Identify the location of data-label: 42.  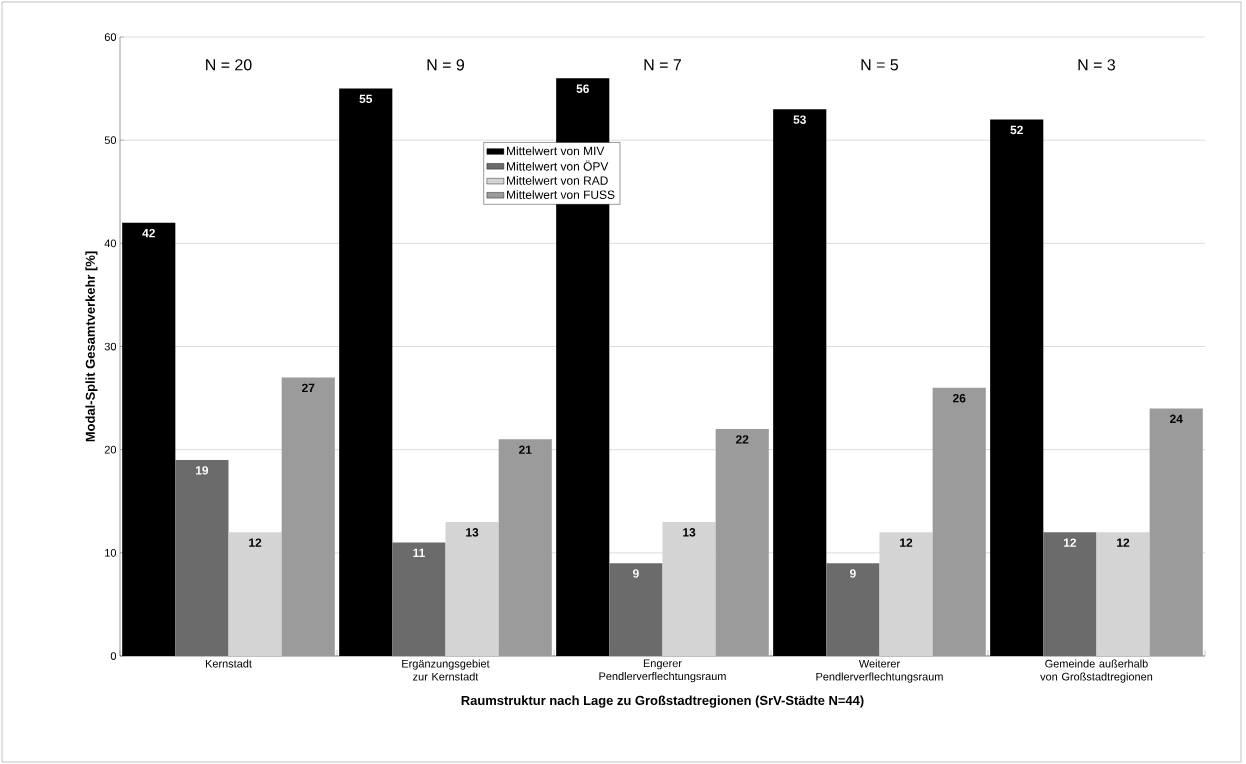
(148, 233).